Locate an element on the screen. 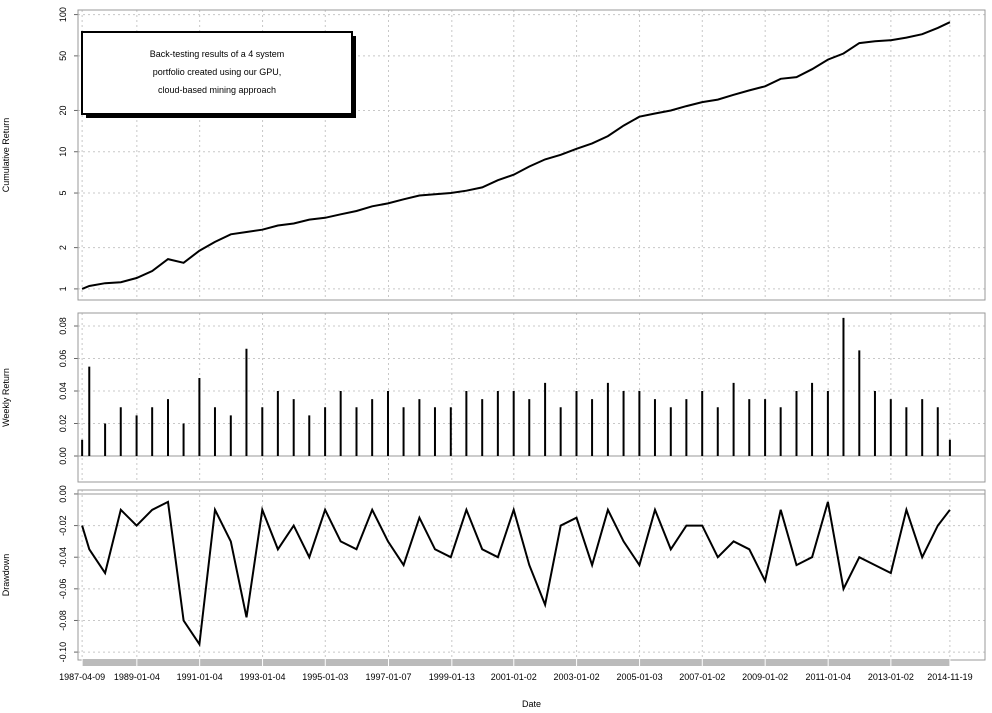  annotation-box is located at coordinates (217, 73).